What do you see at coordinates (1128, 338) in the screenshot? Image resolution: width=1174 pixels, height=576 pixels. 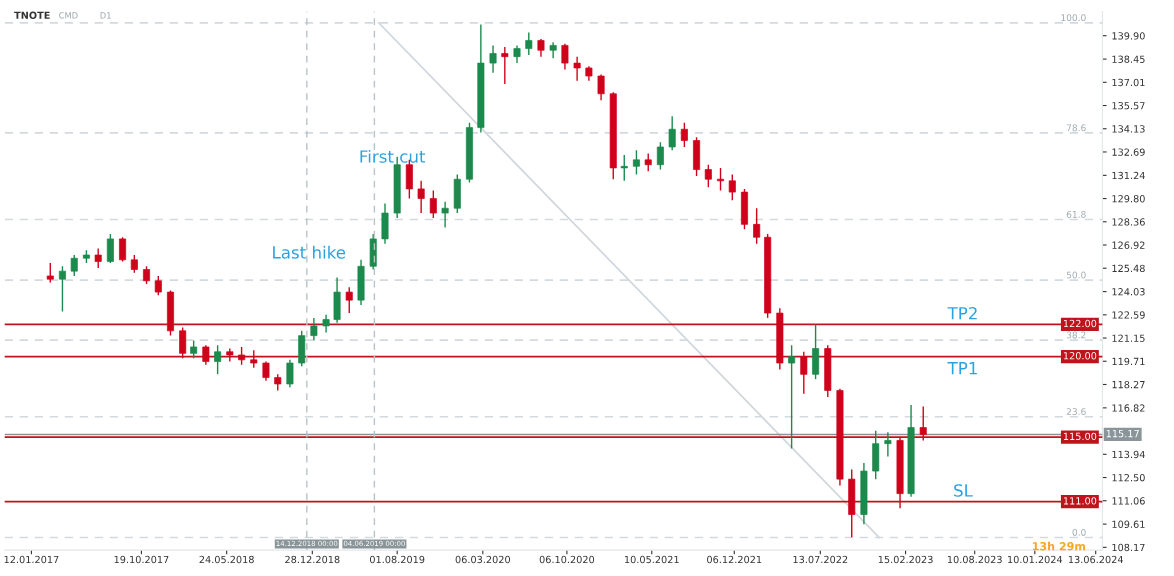 I see `y-tick-label: 121.15` at bounding box center [1128, 338].